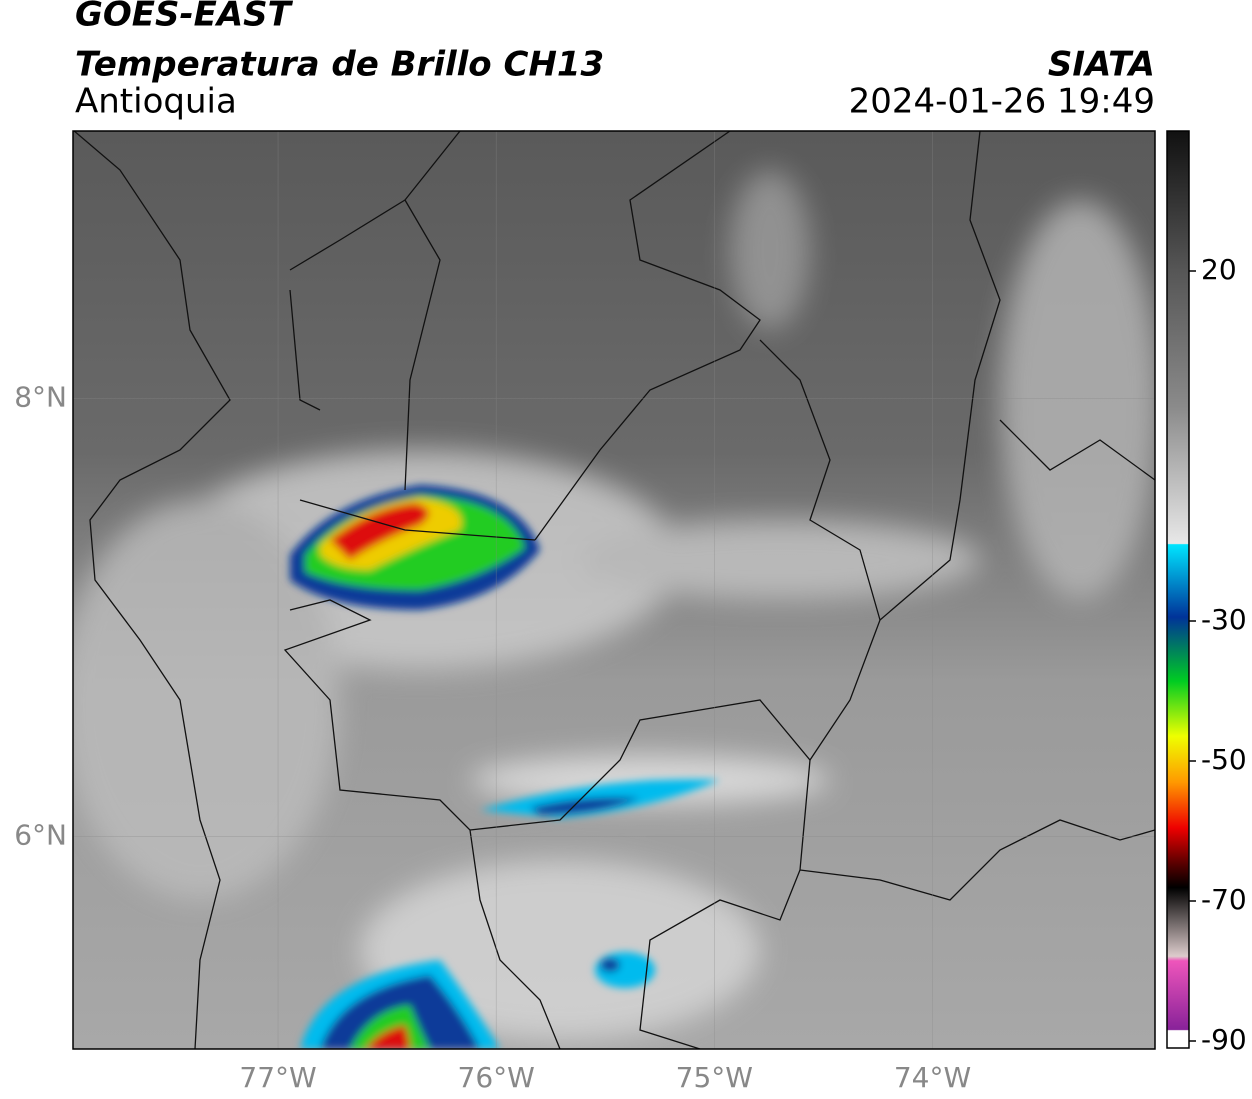  What do you see at coordinates (714, 1077) in the screenshot?
I see `x-tick-label: 75°W` at bounding box center [714, 1077].